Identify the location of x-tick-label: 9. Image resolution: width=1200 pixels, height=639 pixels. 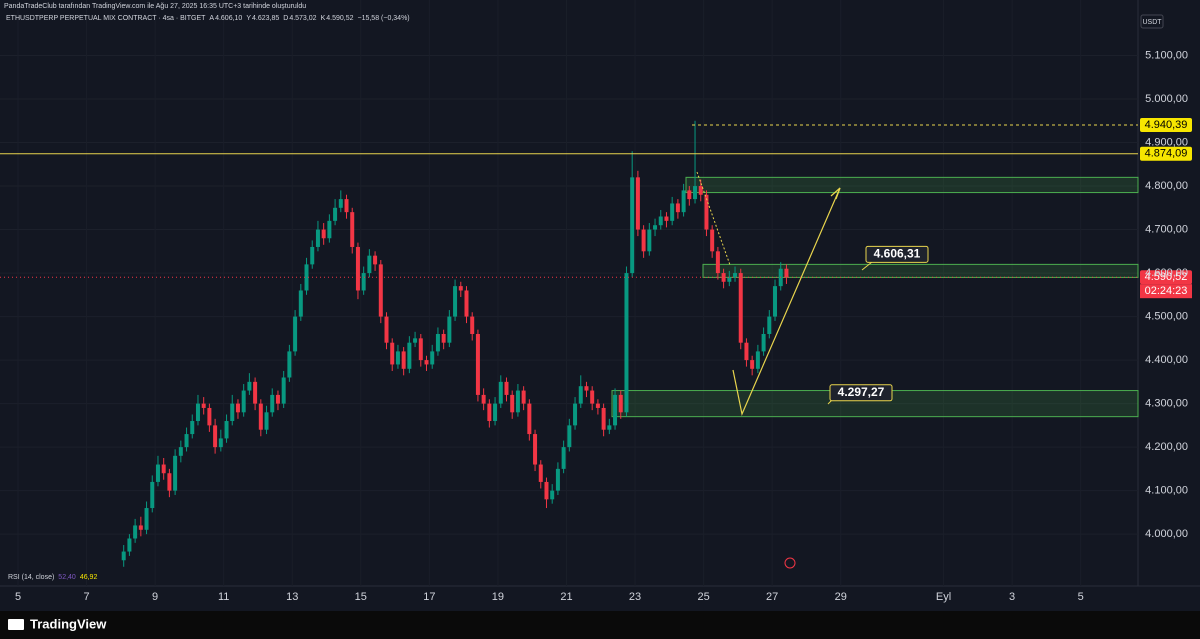
(155, 597).